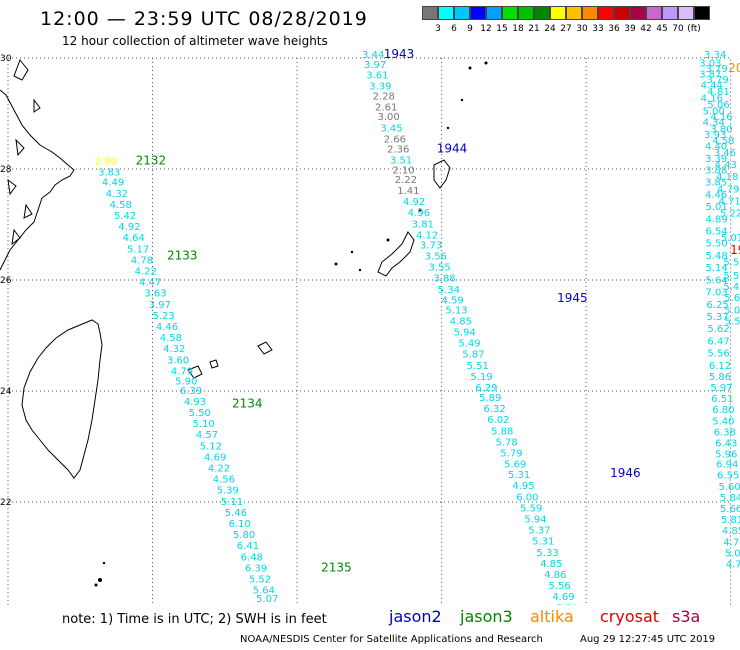  I want to click on wave-height-value: 6.12, so click(720, 366).